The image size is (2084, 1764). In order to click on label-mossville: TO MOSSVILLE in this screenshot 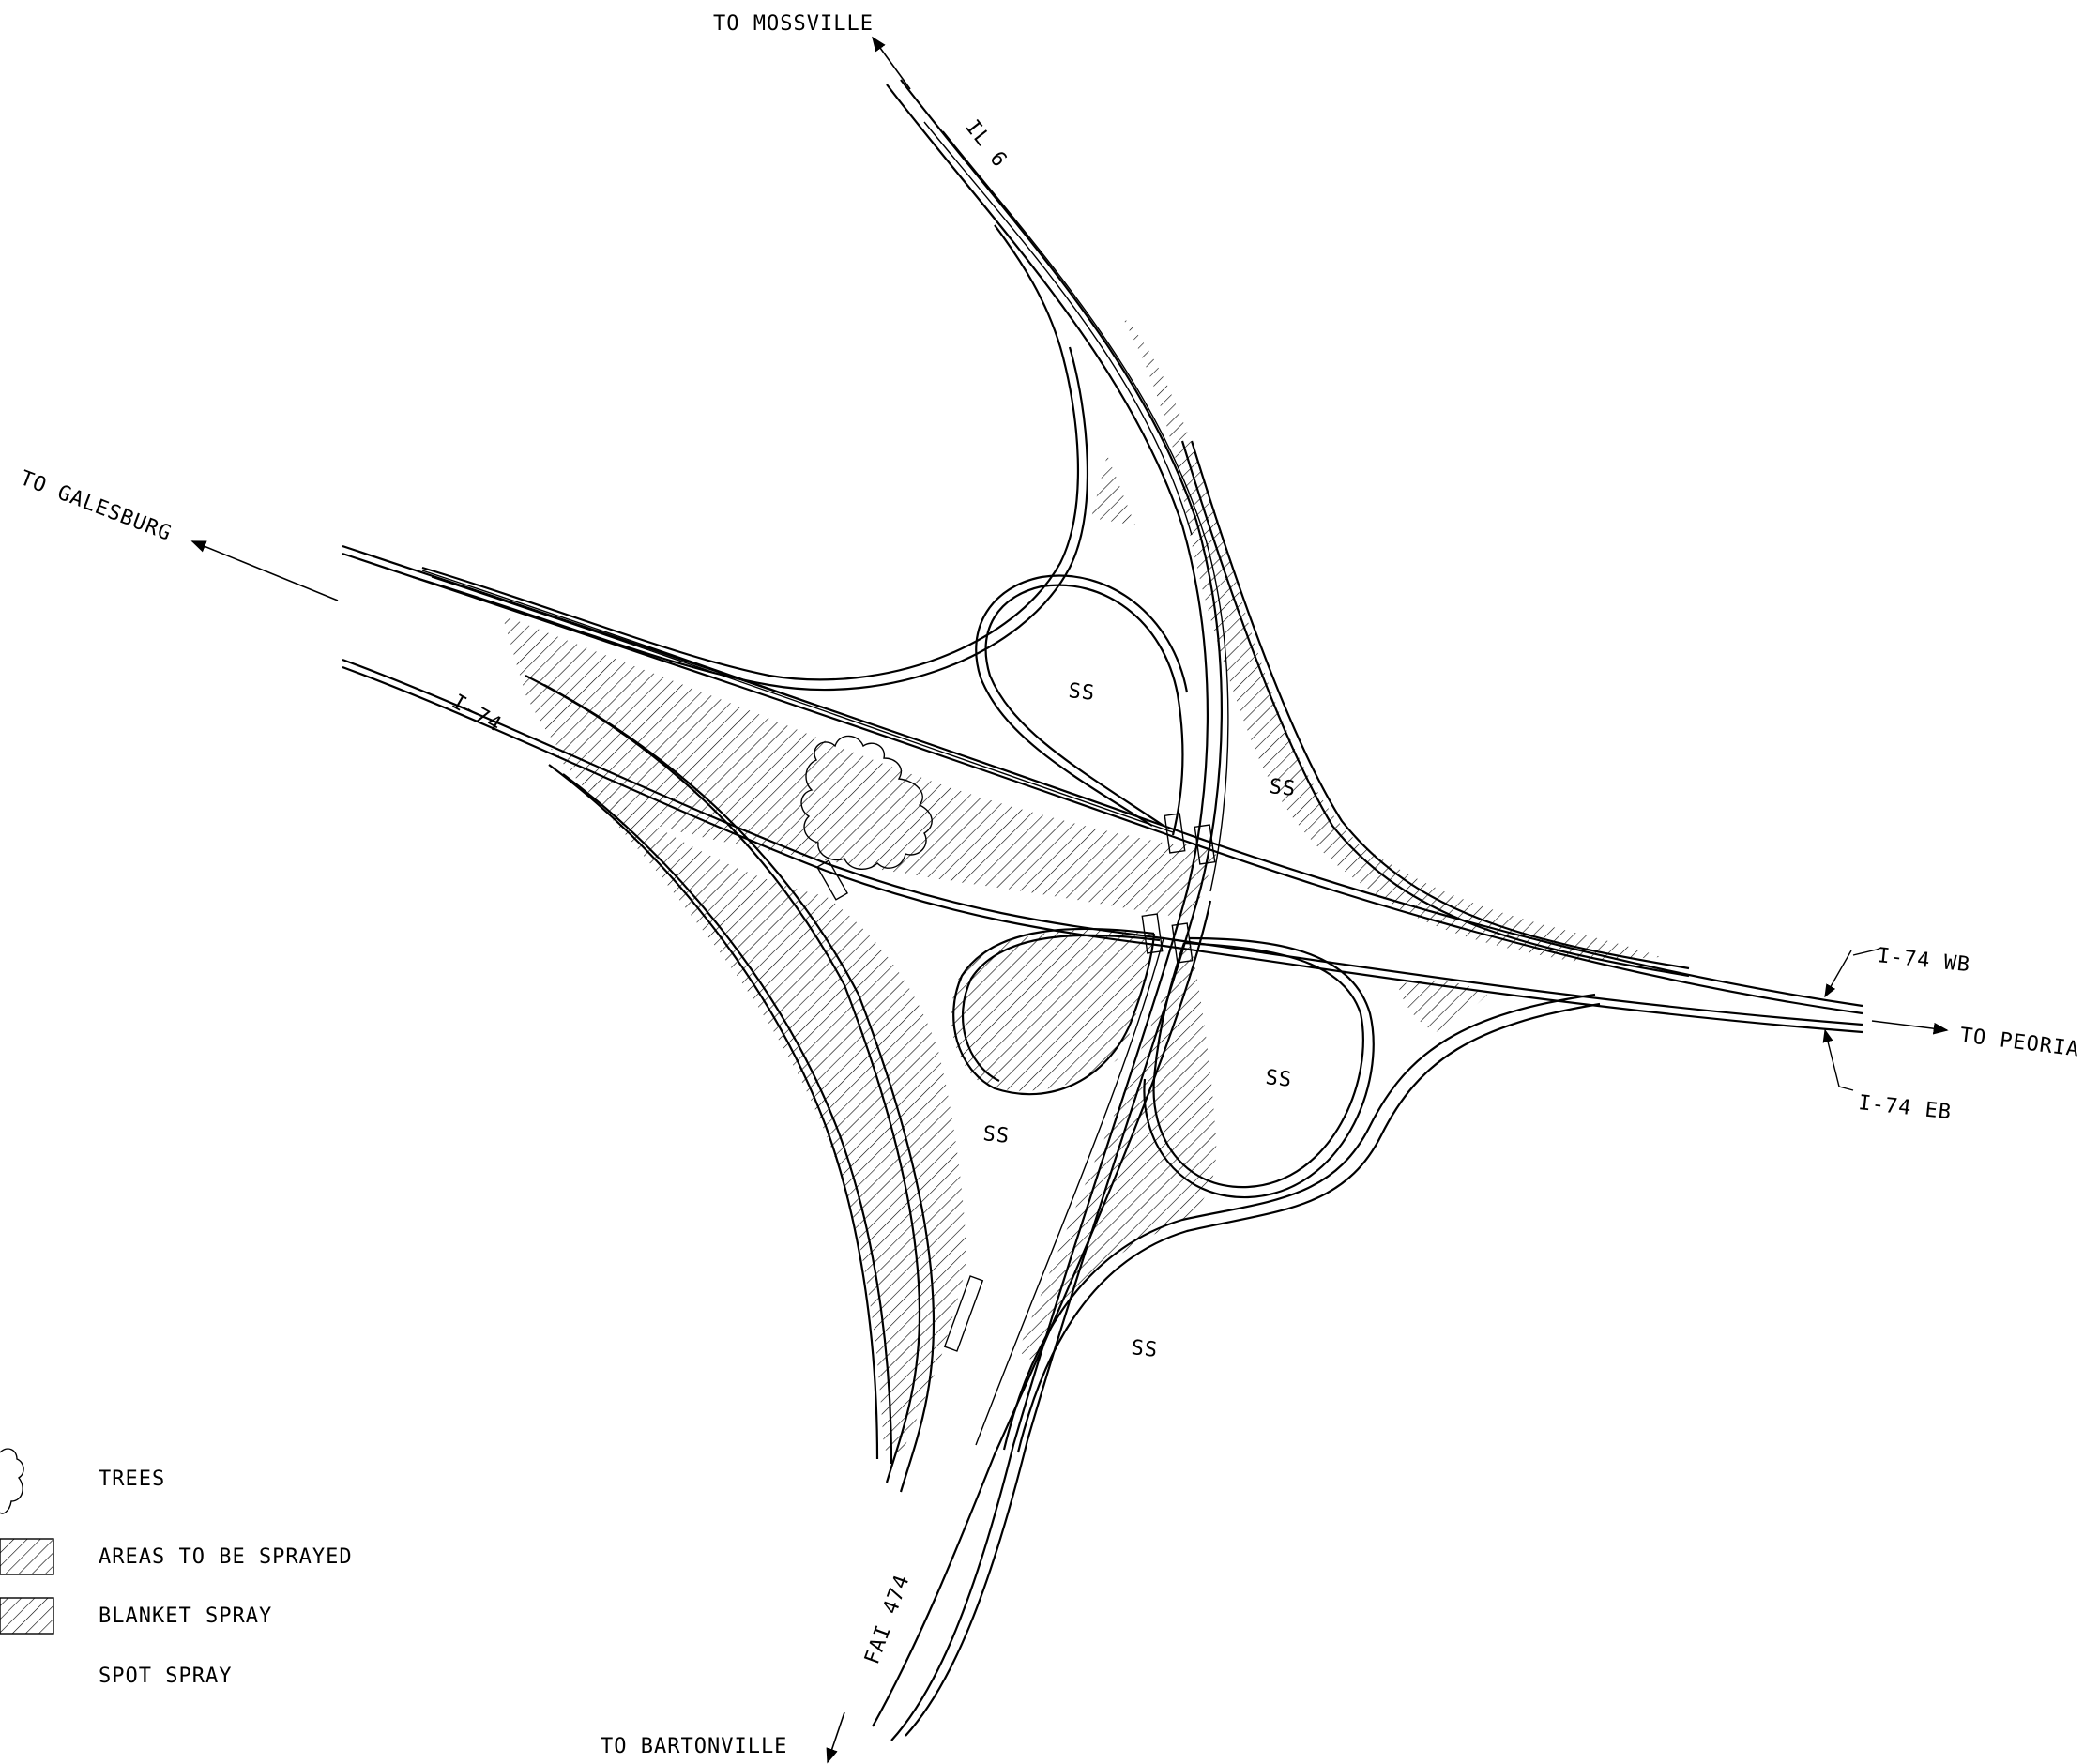, I will do `click(793, 24)`.